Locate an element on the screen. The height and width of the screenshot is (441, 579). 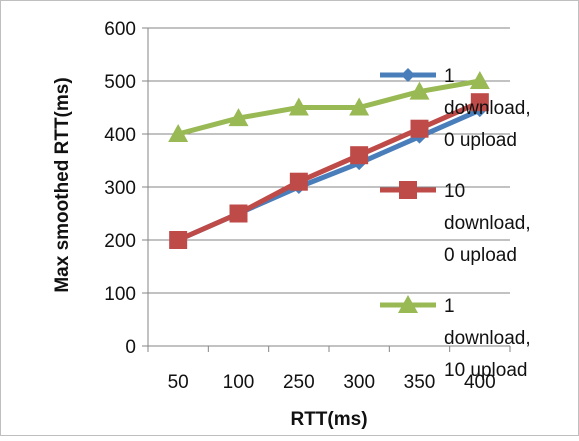
y-tick-label: 500 is located at coordinates (120, 82).